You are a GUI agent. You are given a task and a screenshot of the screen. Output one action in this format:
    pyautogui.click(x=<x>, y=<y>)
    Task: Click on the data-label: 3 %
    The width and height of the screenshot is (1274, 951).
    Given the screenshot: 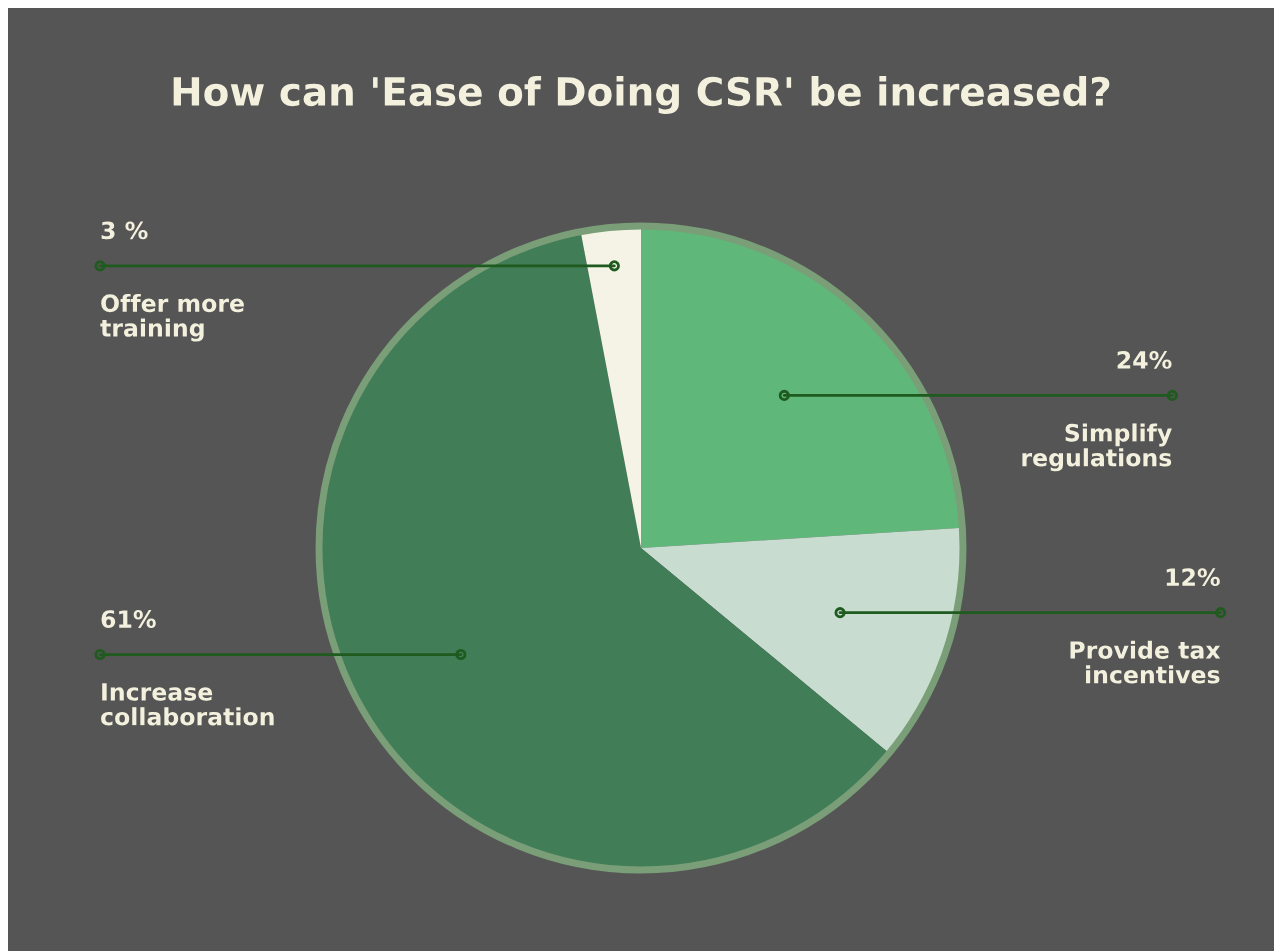 What is the action you would take?
    pyautogui.click(x=124, y=230)
    